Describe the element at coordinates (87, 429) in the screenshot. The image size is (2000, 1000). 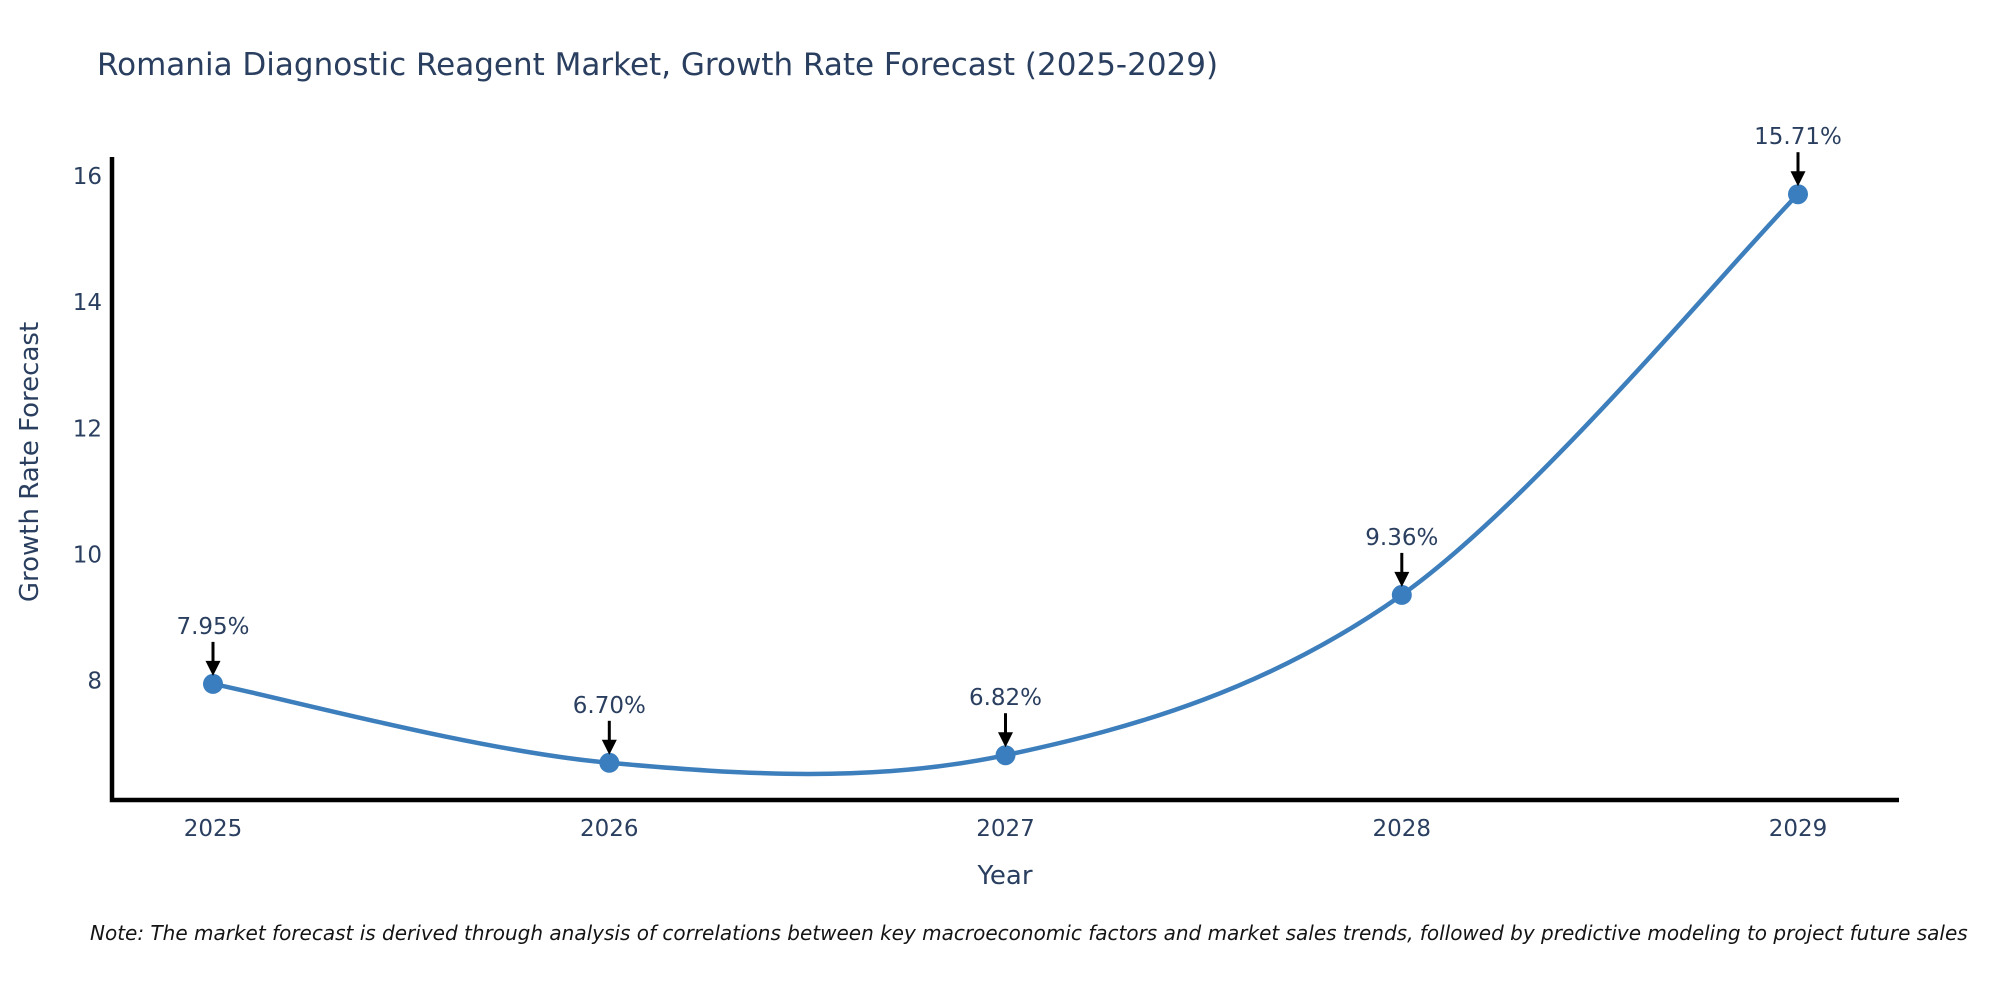
I see `y-tick-12: 12` at that location.